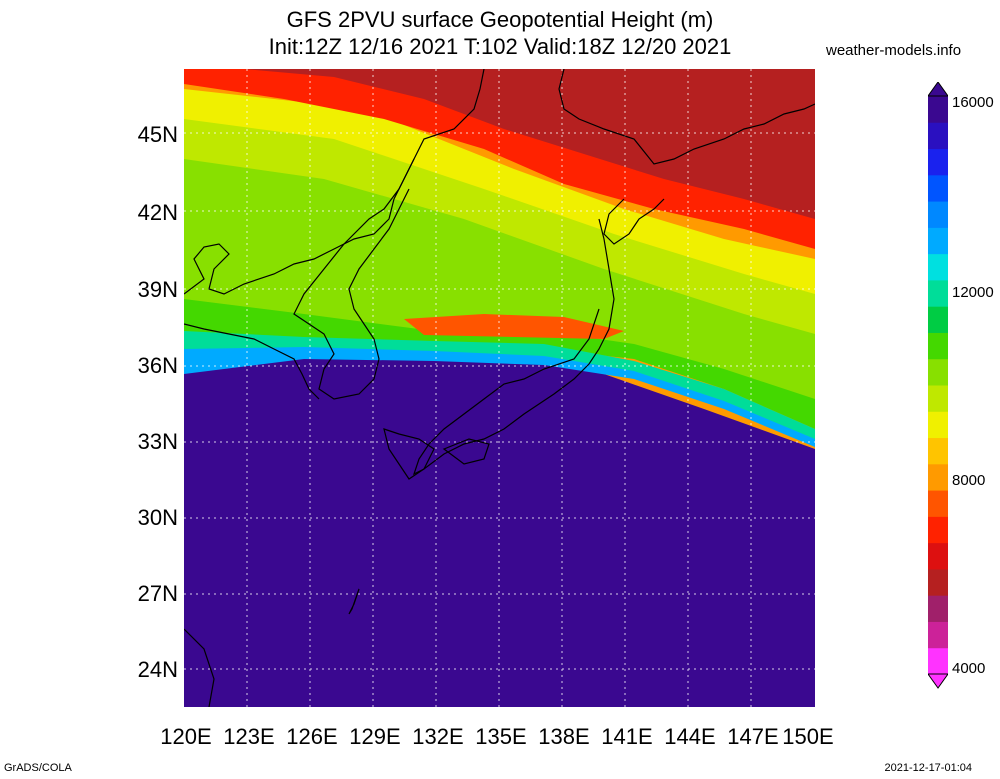  Describe the element at coordinates (312, 736) in the screenshot. I see `lon-label-126e: 126E` at that location.